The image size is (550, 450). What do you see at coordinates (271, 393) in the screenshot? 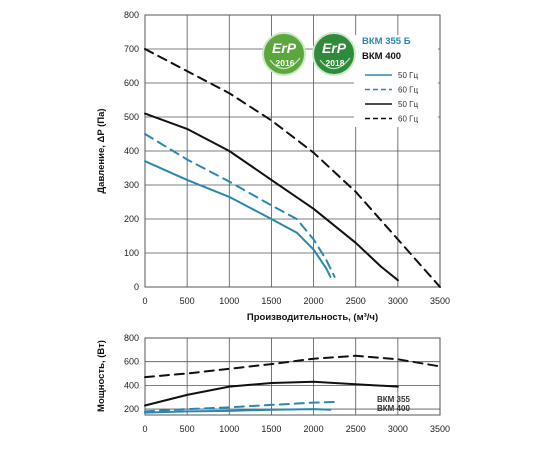
I see `power-series-vkm400-50hz` at bounding box center [271, 393].